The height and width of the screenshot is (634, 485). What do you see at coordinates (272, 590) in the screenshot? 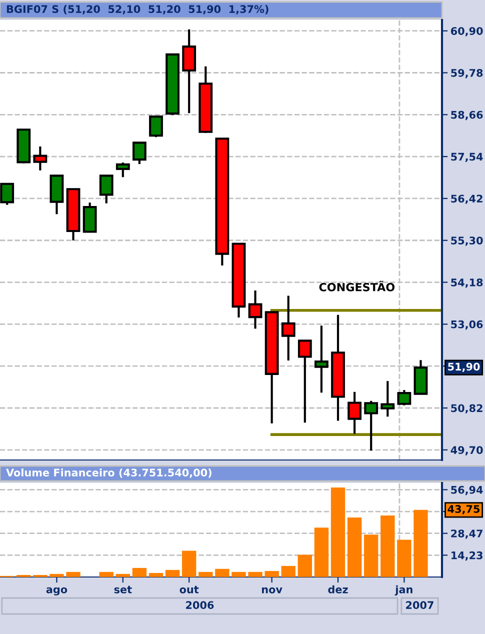
I see `x-tick-label: nov` at bounding box center [272, 590].